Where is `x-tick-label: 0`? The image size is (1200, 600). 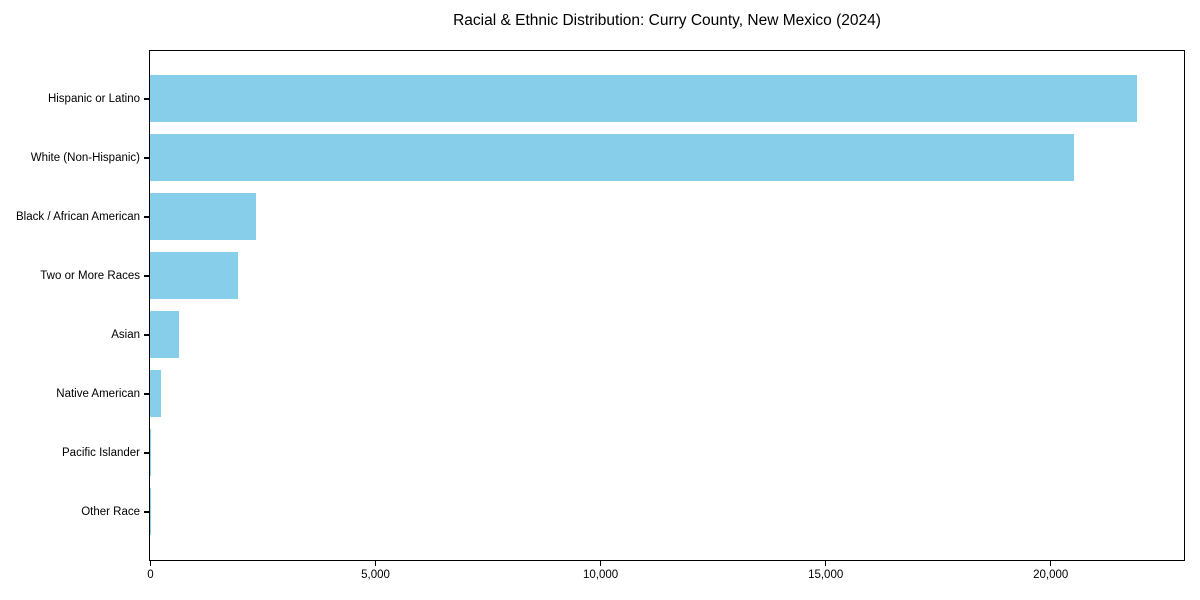
x-tick-label: 0 is located at coordinates (150, 575).